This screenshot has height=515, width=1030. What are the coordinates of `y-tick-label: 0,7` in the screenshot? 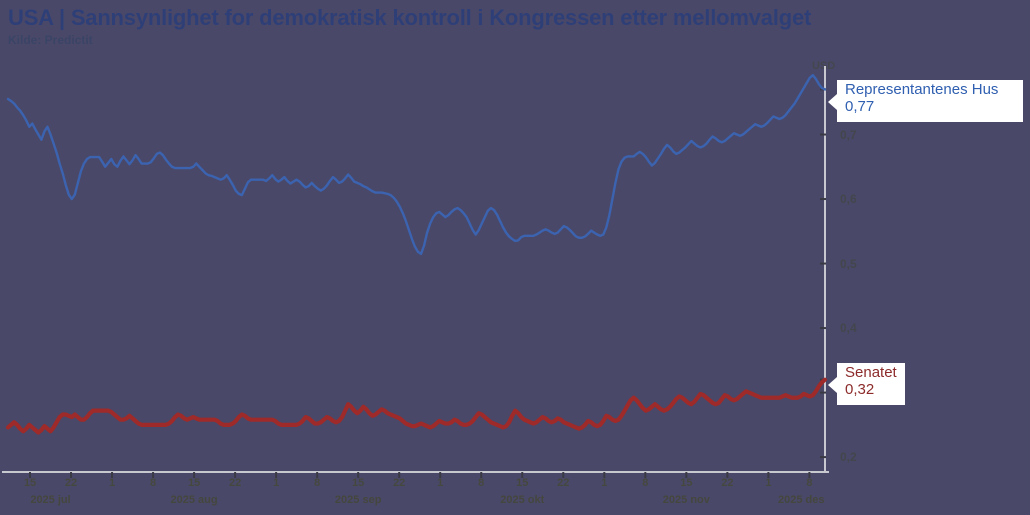 It's located at (848, 134).